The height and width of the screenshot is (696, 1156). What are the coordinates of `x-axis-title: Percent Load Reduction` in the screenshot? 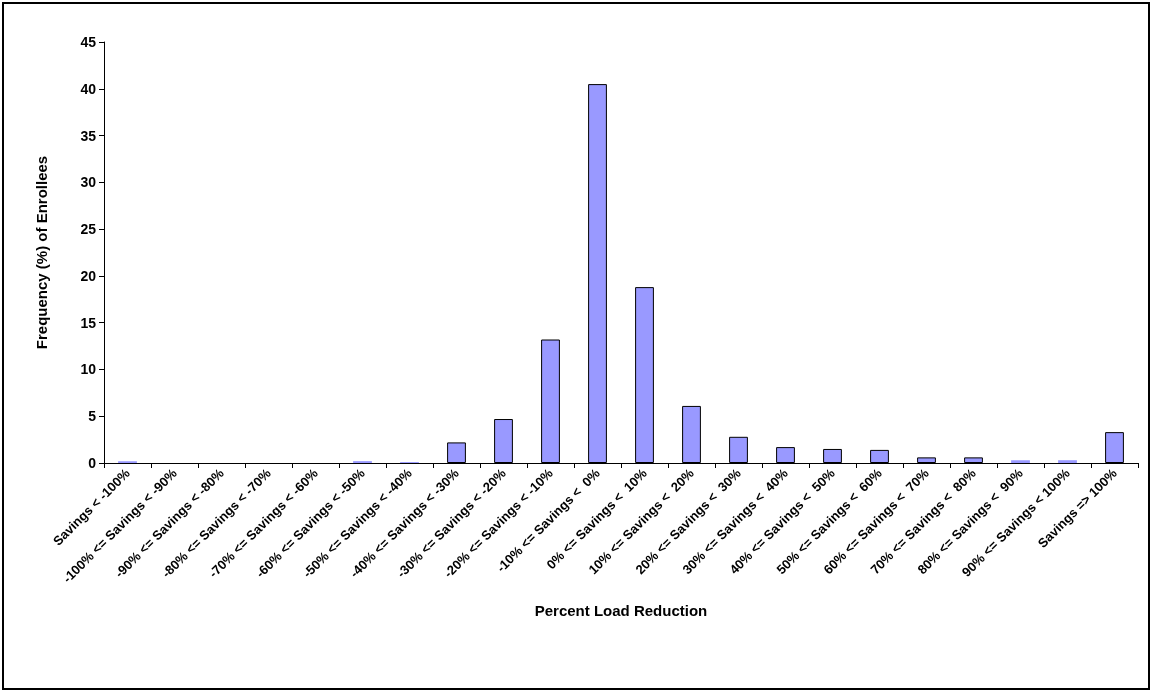 It's located at (621, 610).